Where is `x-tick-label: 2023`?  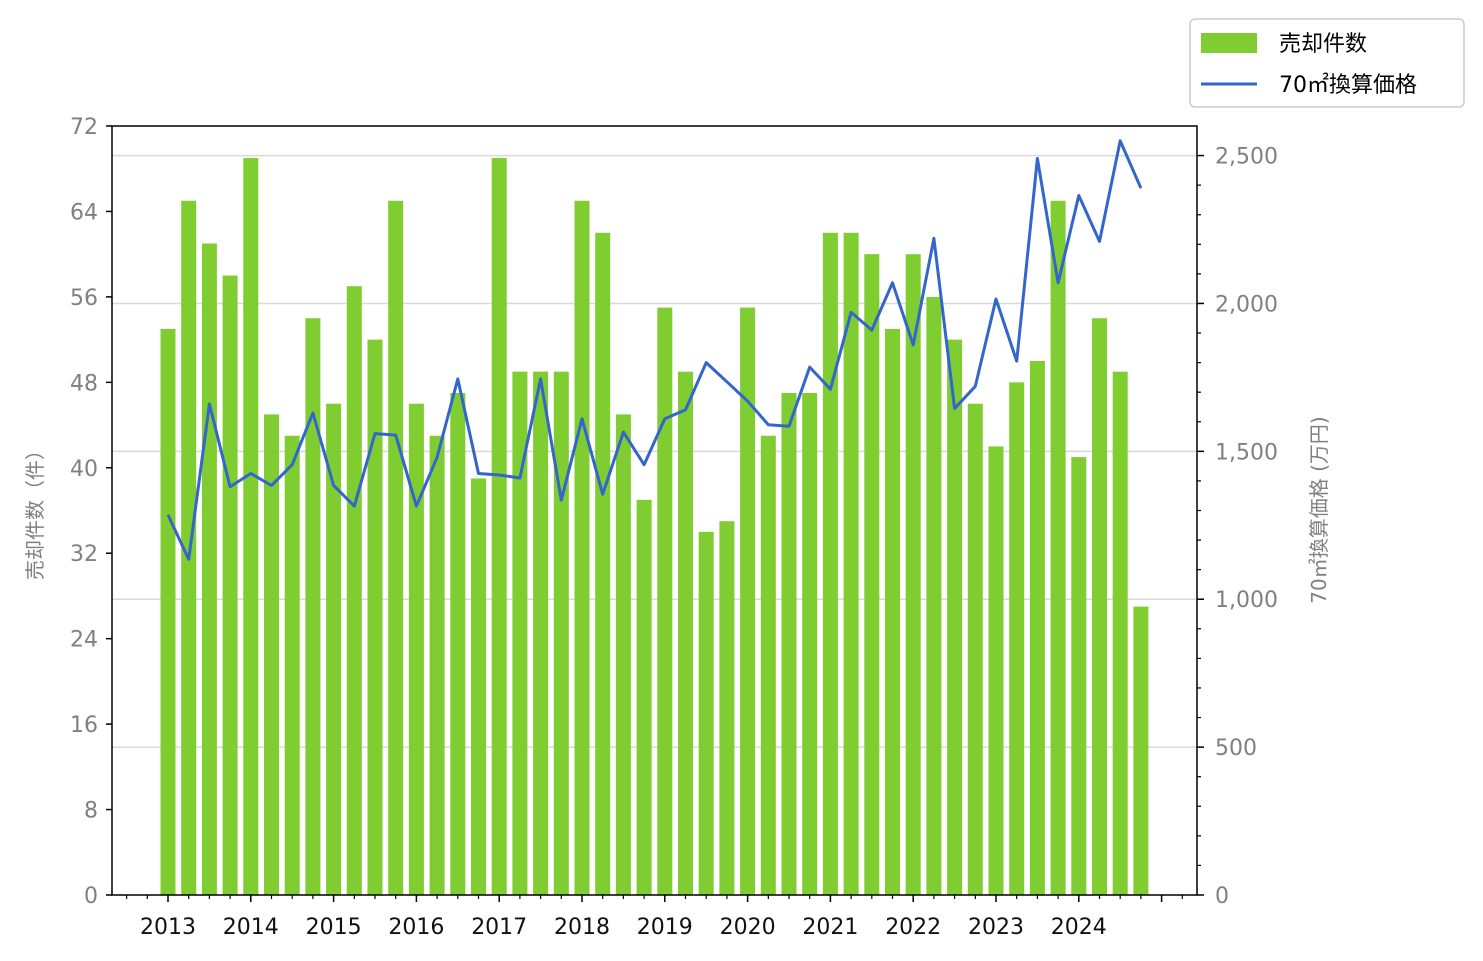 x-tick-label: 2023 is located at coordinates (996, 927).